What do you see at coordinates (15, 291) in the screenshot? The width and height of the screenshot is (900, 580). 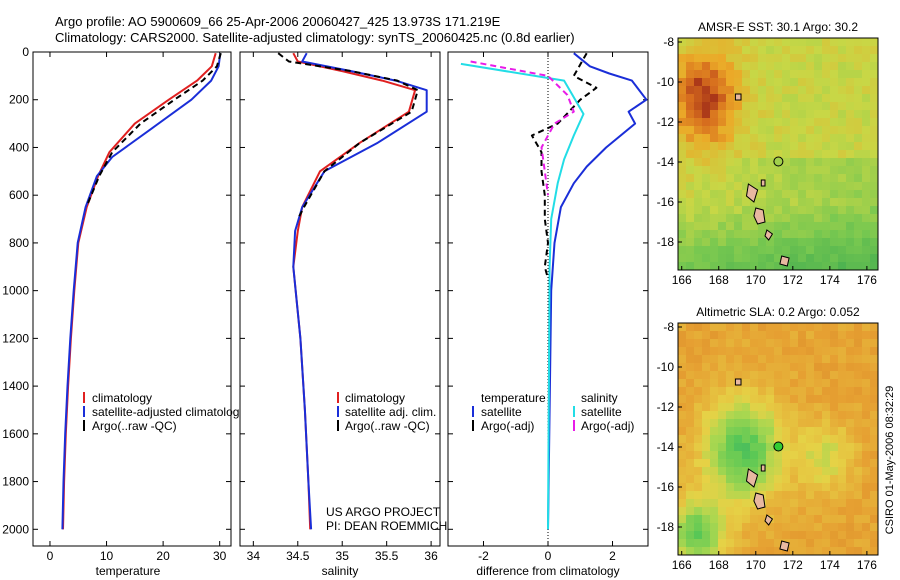 I see `y-tick-label: 1000` at bounding box center [15, 291].